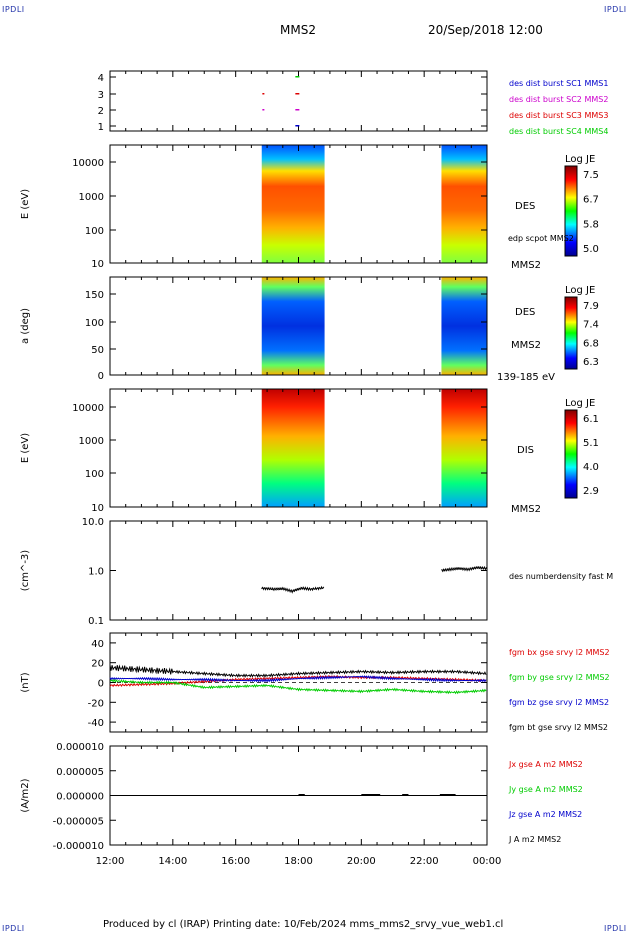 Image resolution: width=630 pixels, height=934 pixels. I want to click on x-tick-label: 16:00, so click(235, 861).